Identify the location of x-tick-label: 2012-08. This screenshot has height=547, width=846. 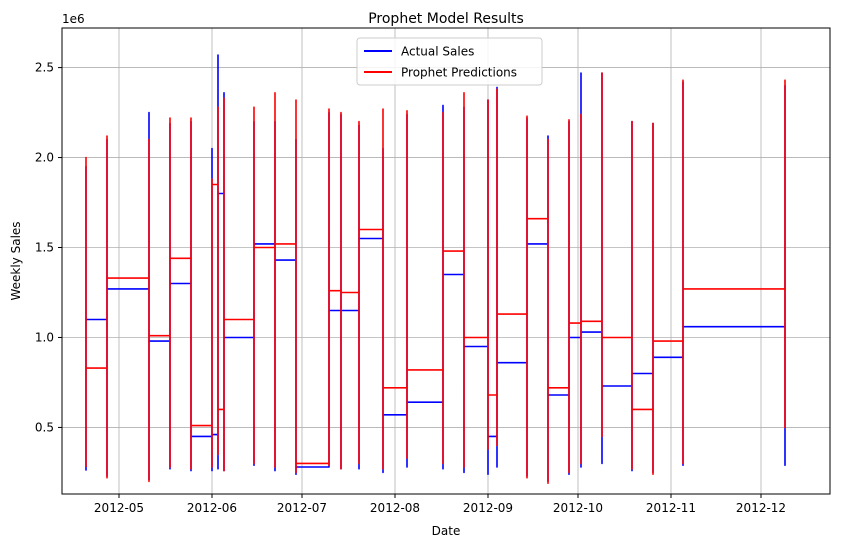
(395, 508).